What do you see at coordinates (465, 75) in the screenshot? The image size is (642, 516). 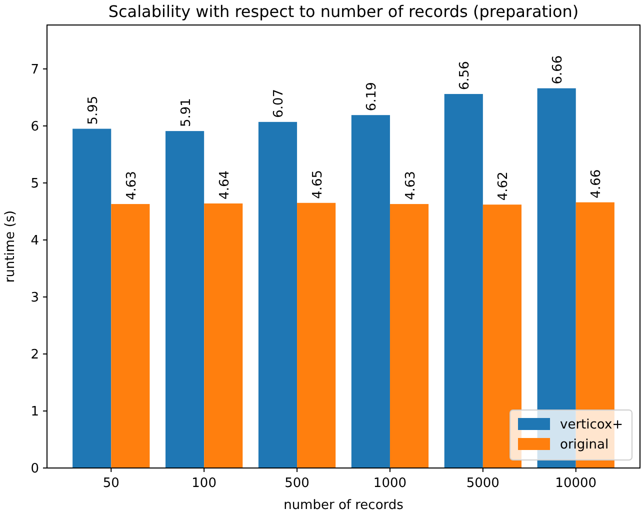 I see `data-label: 6.56` at bounding box center [465, 75].